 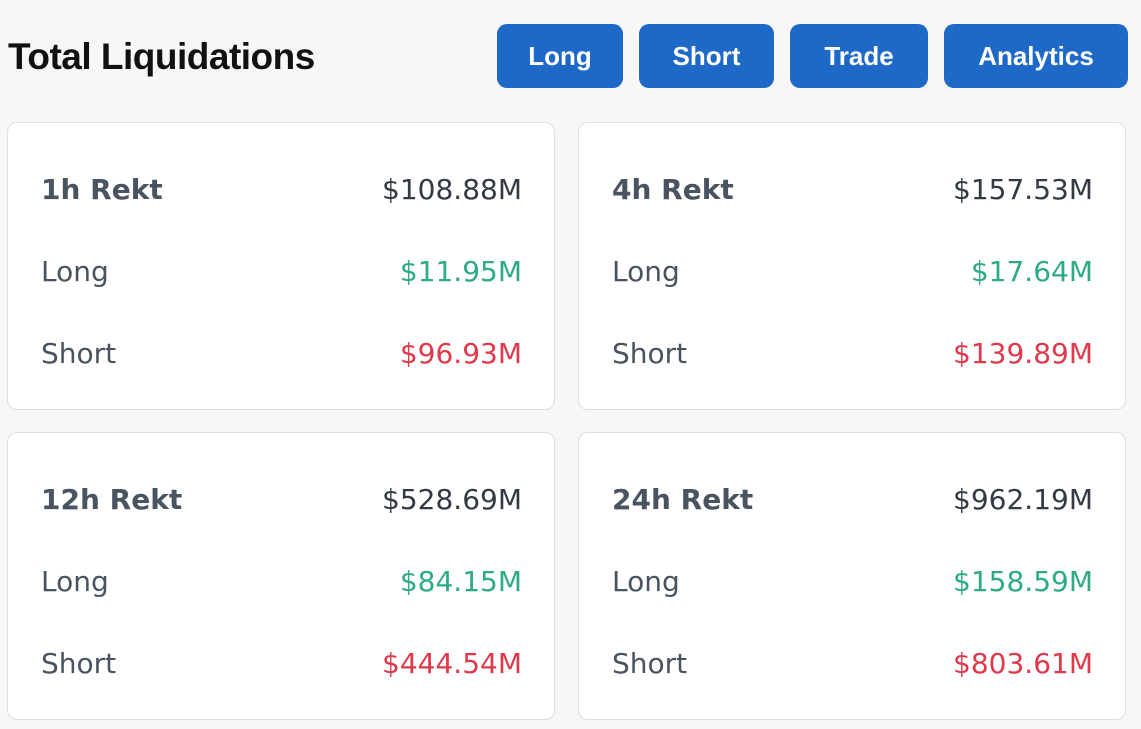 What do you see at coordinates (859, 56) in the screenshot?
I see `trade-button: Trade` at bounding box center [859, 56].